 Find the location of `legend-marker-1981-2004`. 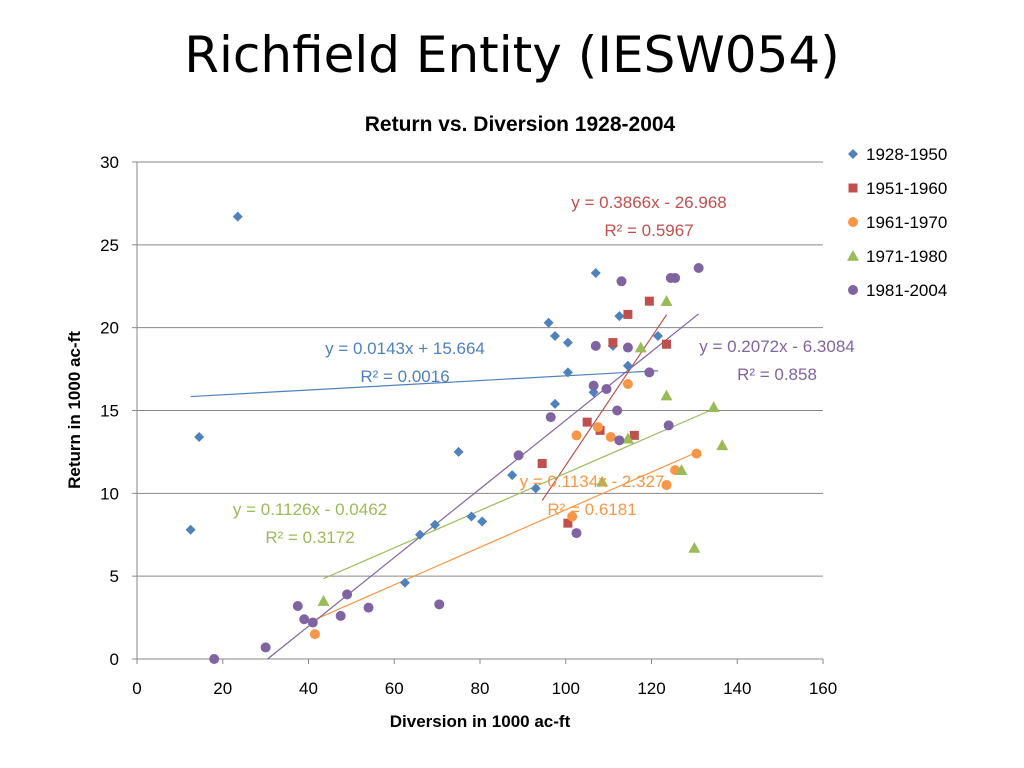

legend-marker-1981-2004 is located at coordinates (853, 290).